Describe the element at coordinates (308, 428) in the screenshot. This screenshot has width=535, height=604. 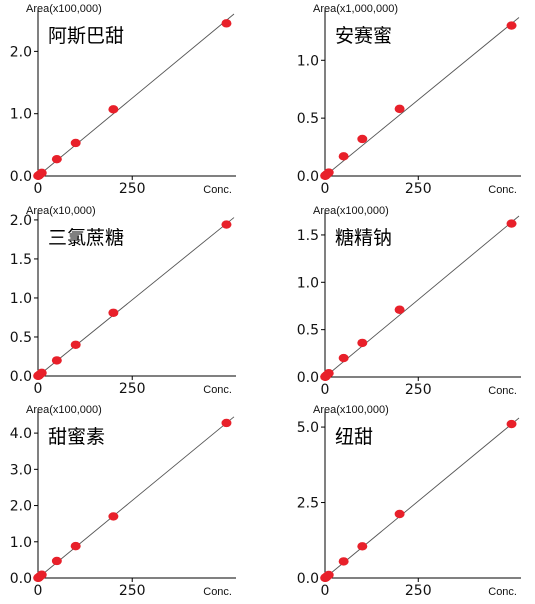
I see `y-tick-label: 5.0` at that location.